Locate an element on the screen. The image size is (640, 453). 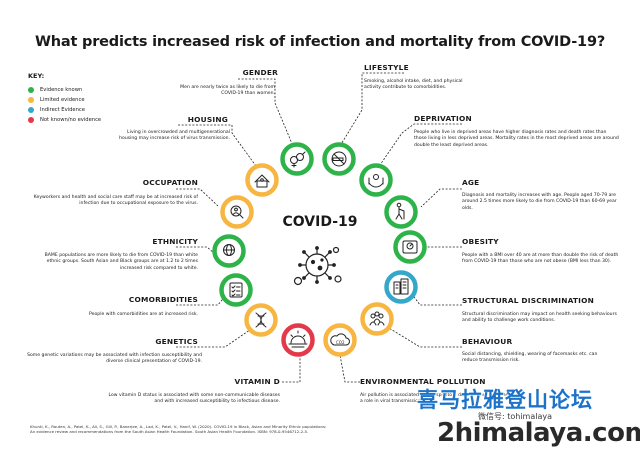
legend-item: Limited evidence is located at coordinates (64, 100).